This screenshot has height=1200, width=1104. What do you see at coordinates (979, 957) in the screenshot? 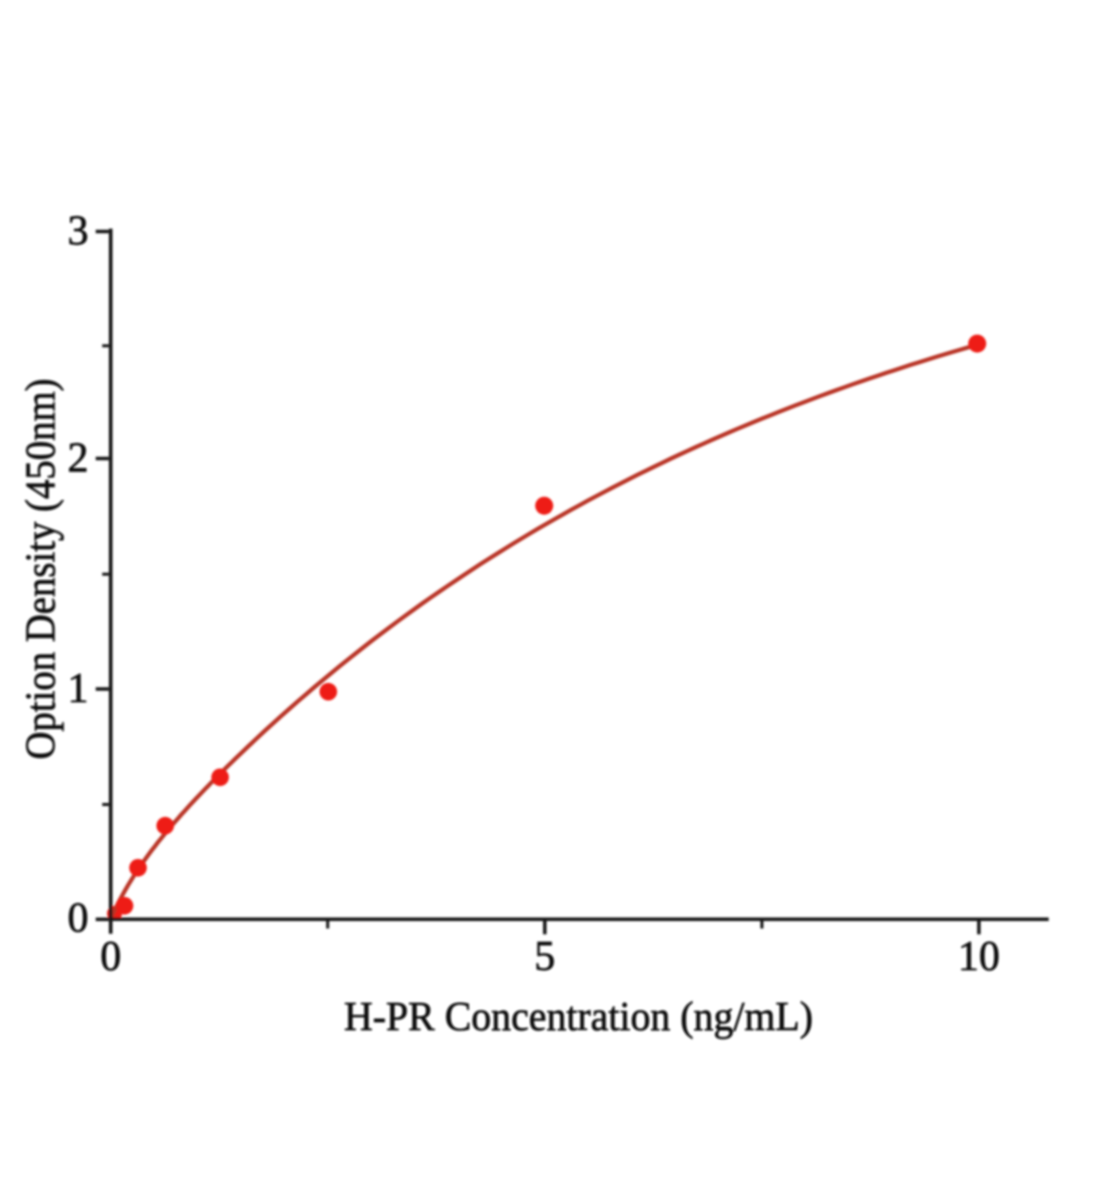
I see `svg-text: 10` at bounding box center [979, 957].